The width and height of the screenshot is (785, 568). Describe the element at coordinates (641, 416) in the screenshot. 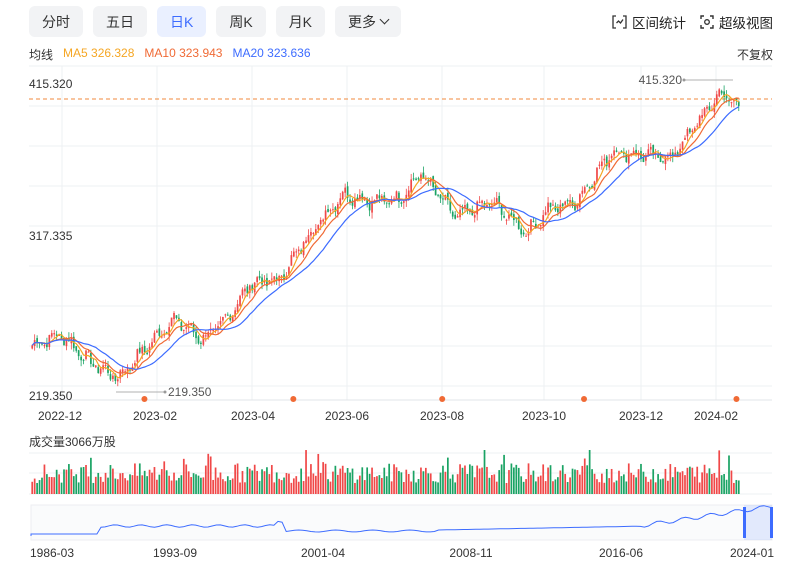

I see `date-tick-label: 2023-12` at that location.